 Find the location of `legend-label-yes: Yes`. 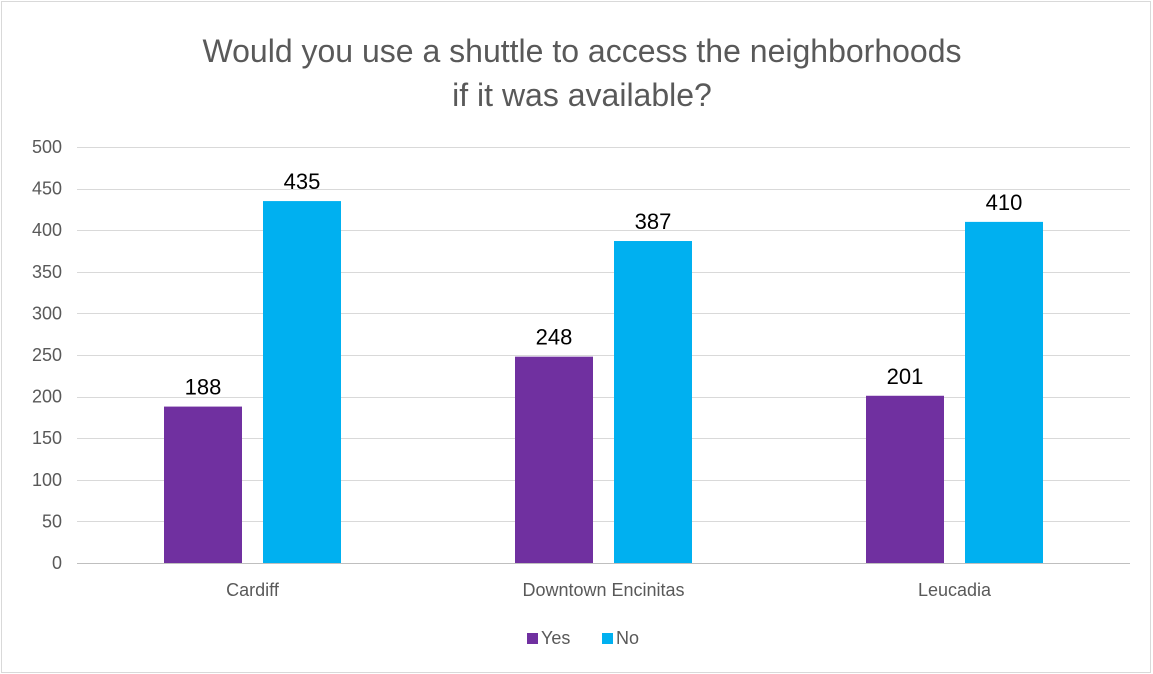

legend-label-yes: Yes is located at coordinates (555, 638).